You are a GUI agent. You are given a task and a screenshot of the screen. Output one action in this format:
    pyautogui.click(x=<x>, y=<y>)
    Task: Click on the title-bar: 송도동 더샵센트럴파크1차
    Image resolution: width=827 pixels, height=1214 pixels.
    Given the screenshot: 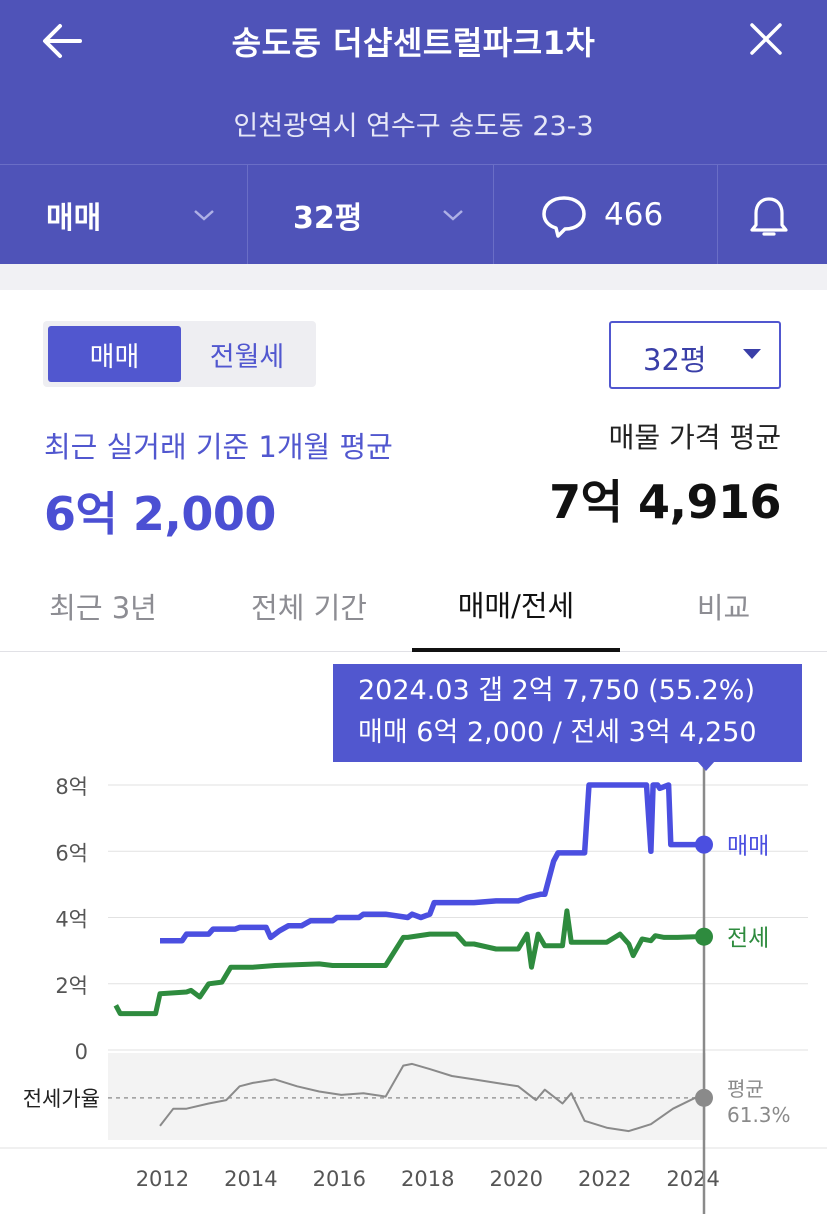 What is the action you would take?
    pyautogui.click(x=413, y=40)
    